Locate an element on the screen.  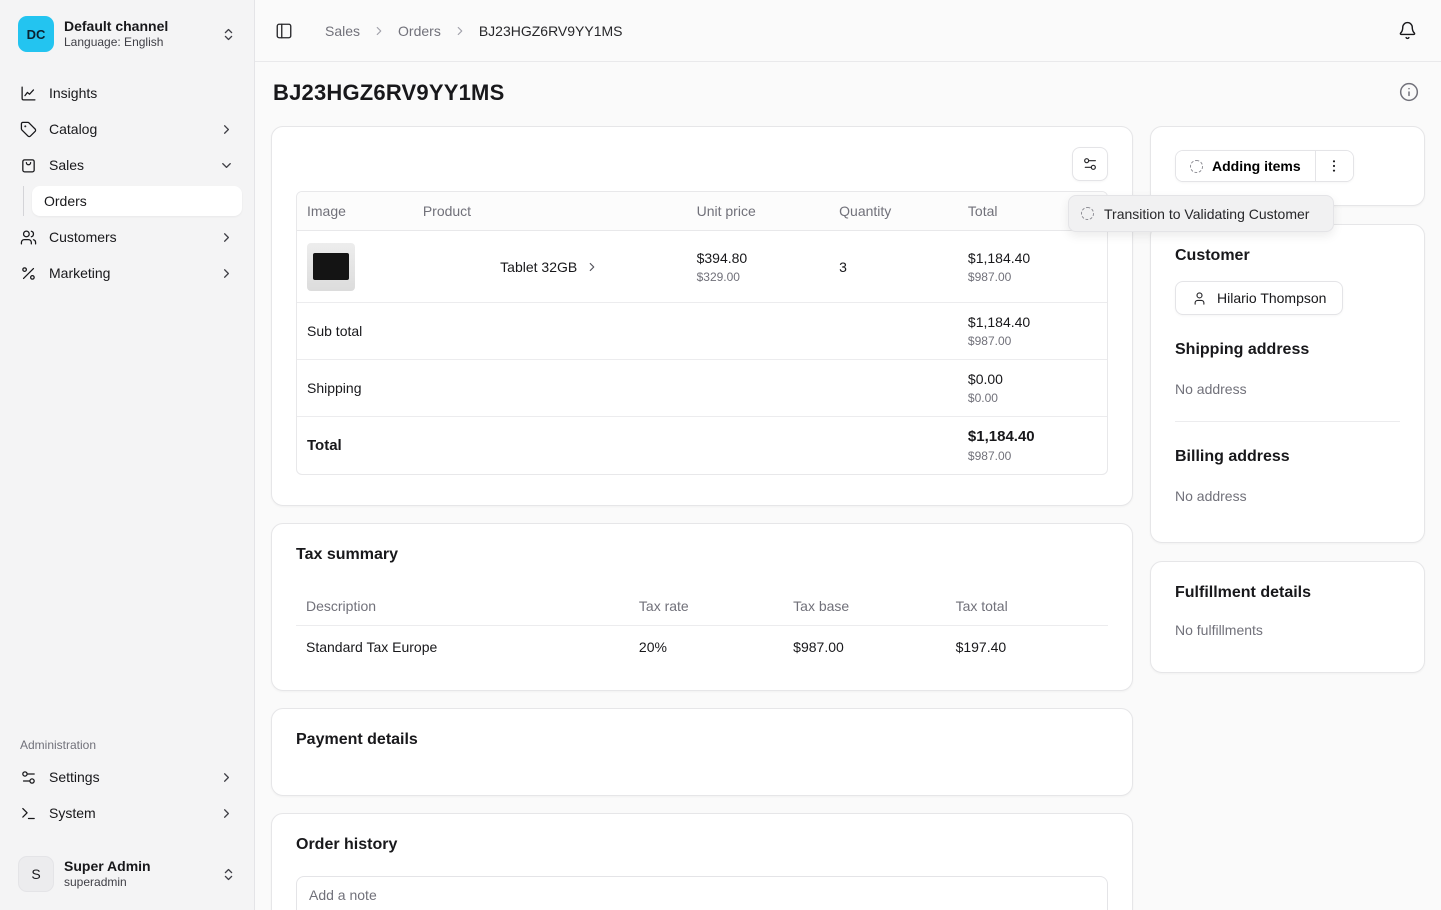
line-total-secondary: $987.00 is located at coordinates (989, 276).